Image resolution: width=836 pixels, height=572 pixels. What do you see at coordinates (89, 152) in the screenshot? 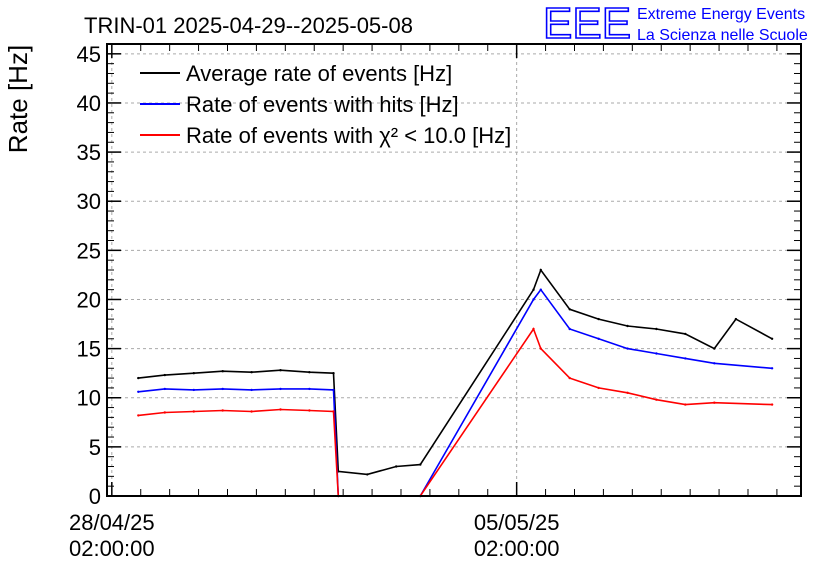
I see `y-tick-label: 35` at bounding box center [89, 152].